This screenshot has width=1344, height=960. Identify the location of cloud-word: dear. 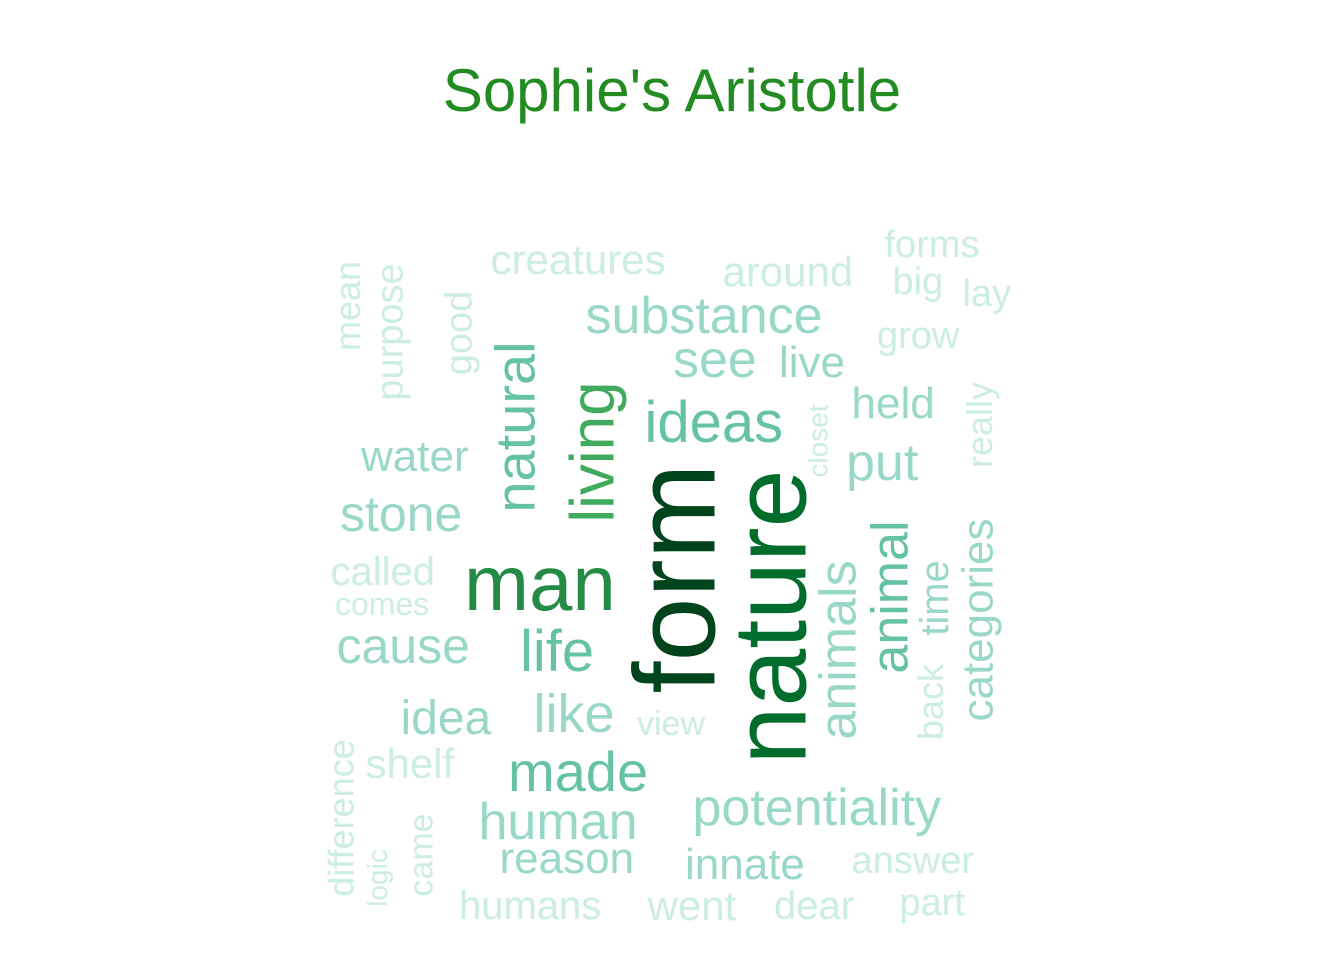
(814, 906).